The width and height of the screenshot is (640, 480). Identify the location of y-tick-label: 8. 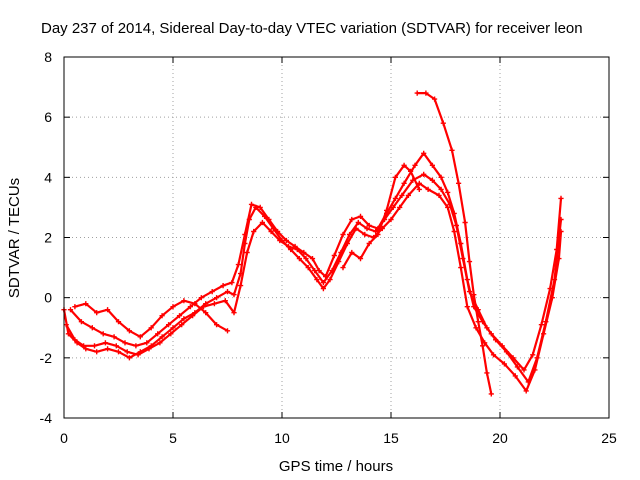
(48, 57).